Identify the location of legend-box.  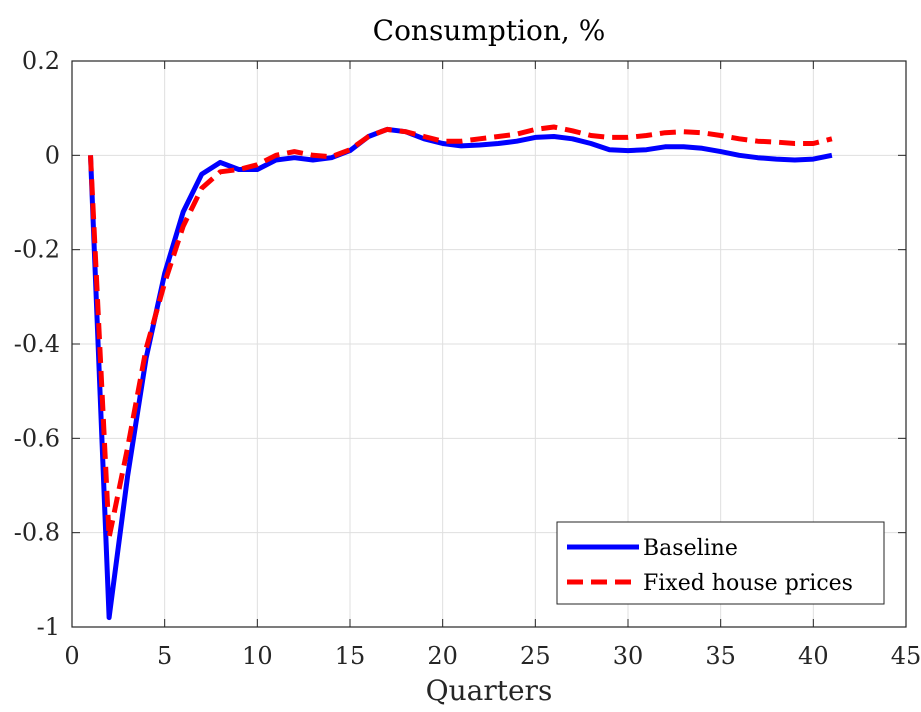
(720, 563).